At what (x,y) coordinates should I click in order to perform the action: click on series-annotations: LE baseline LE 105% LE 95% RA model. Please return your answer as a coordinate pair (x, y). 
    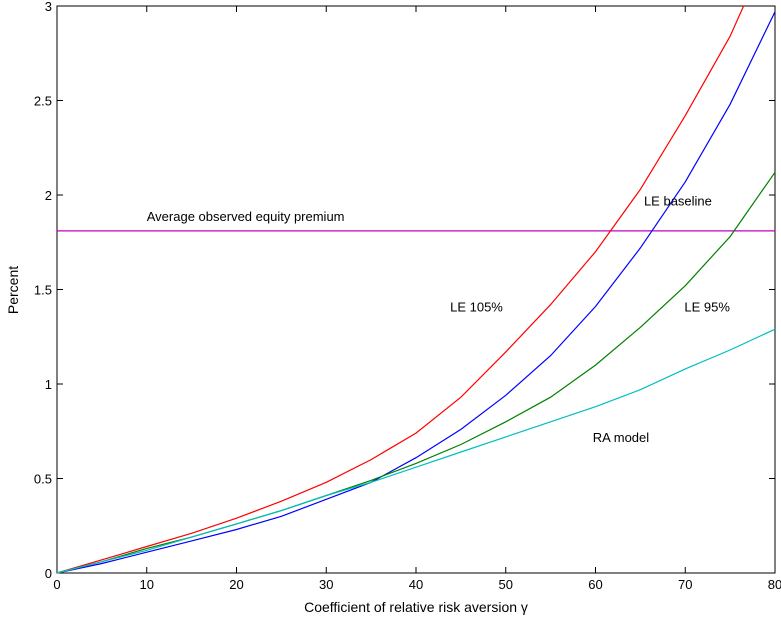
    Looking at the image, I should click on (590, 319).